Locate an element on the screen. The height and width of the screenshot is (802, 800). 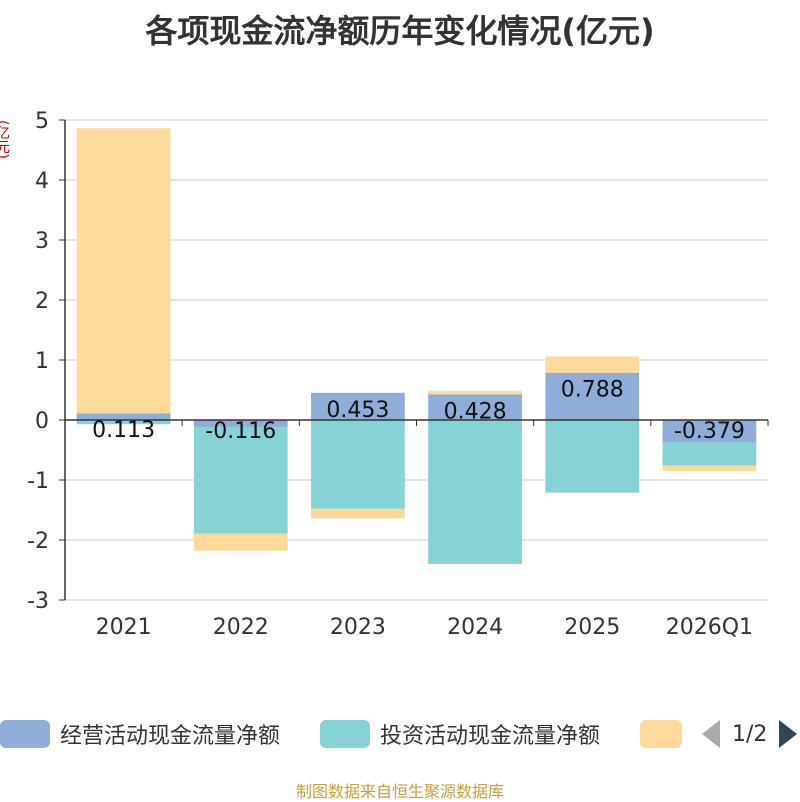
y-tick-label: 4 is located at coordinates (42, 181).